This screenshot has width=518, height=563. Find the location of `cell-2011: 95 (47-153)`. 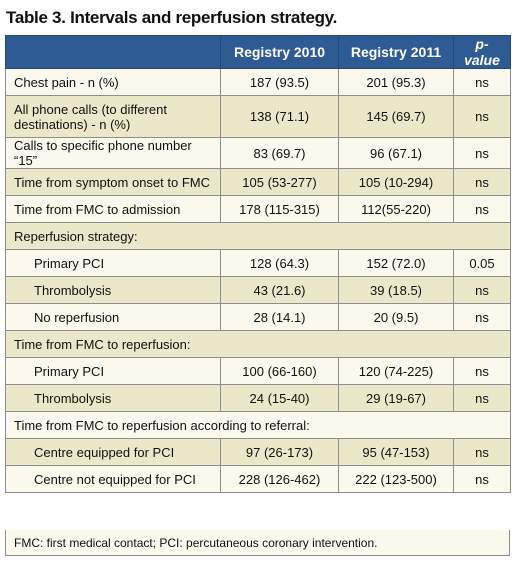

cell-2011: 95 (47-153) is located at coordinates (396, 452).